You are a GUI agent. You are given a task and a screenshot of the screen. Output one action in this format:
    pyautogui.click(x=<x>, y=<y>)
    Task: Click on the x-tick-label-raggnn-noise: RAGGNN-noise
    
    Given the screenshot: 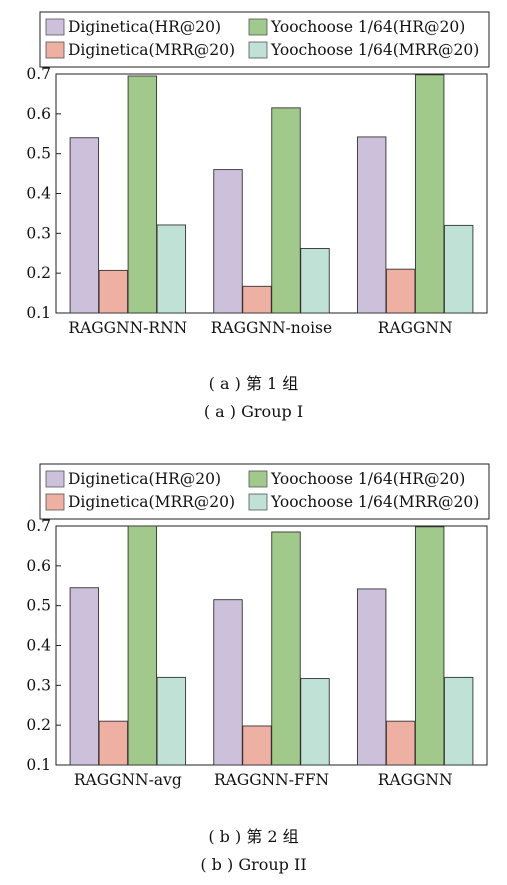 What is the action you would take?
    pyautogui.click(x=271, y=328)
    